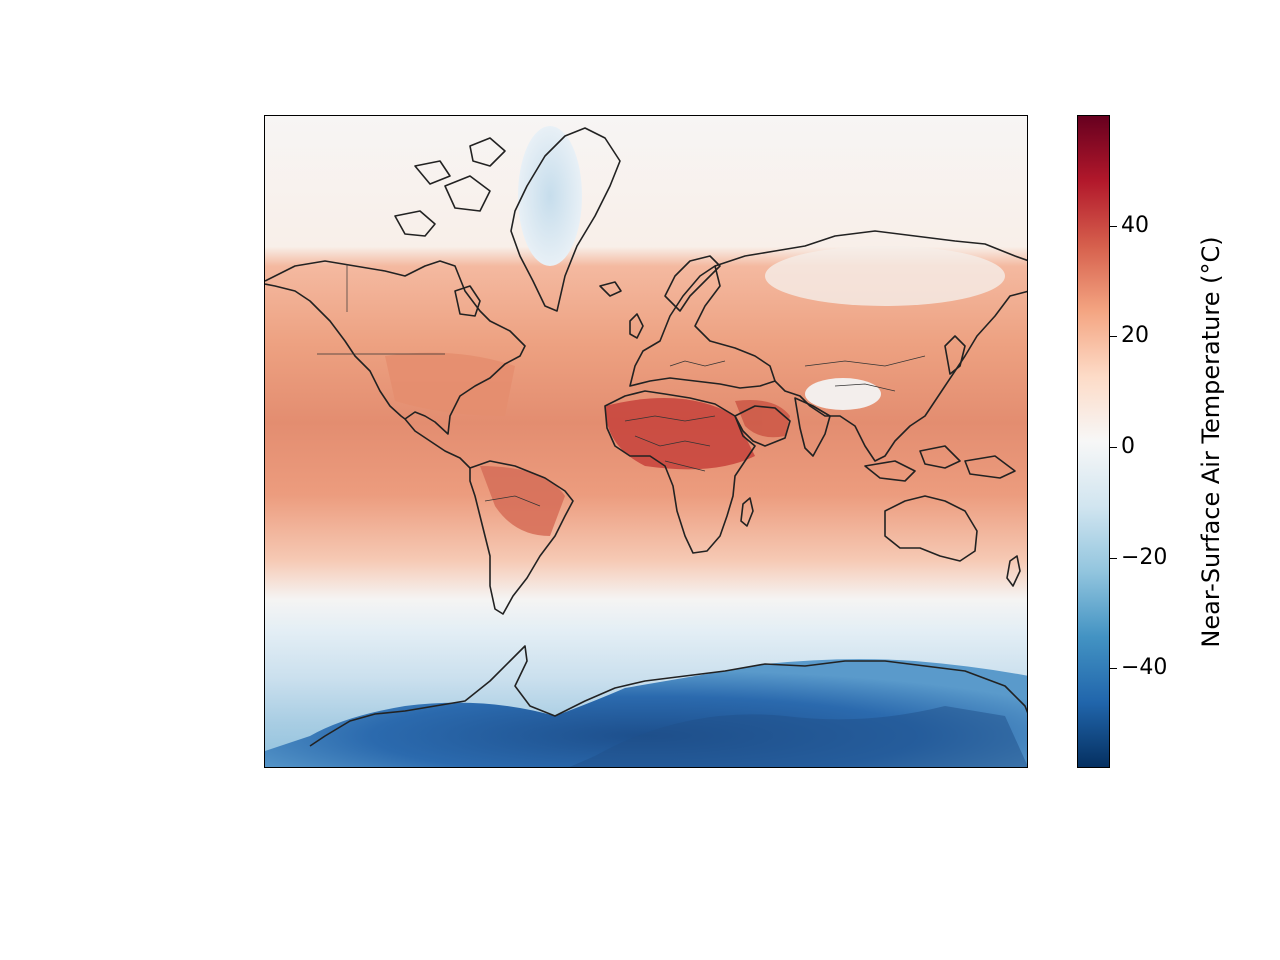  I want to click on colorbar-tick-label: 40, so click(1135, 225).